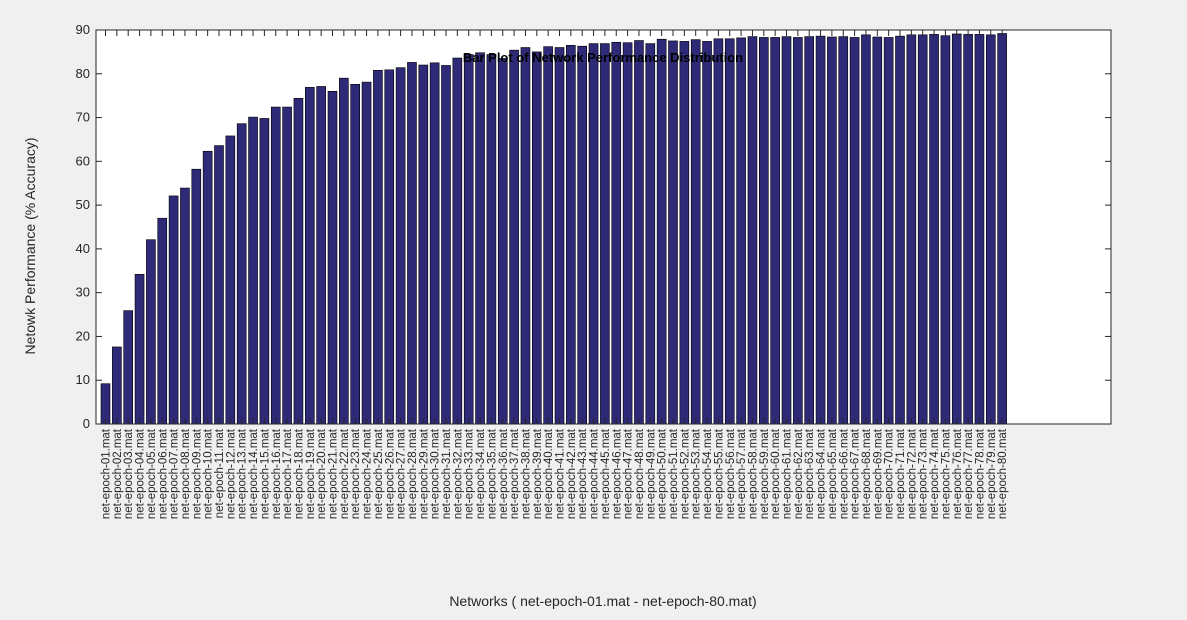  What do you see at coordinates (118, 473) in the screenshot?
I see `x-tick-label: net-epoch-02.mat` at bounding box center [118, 473].